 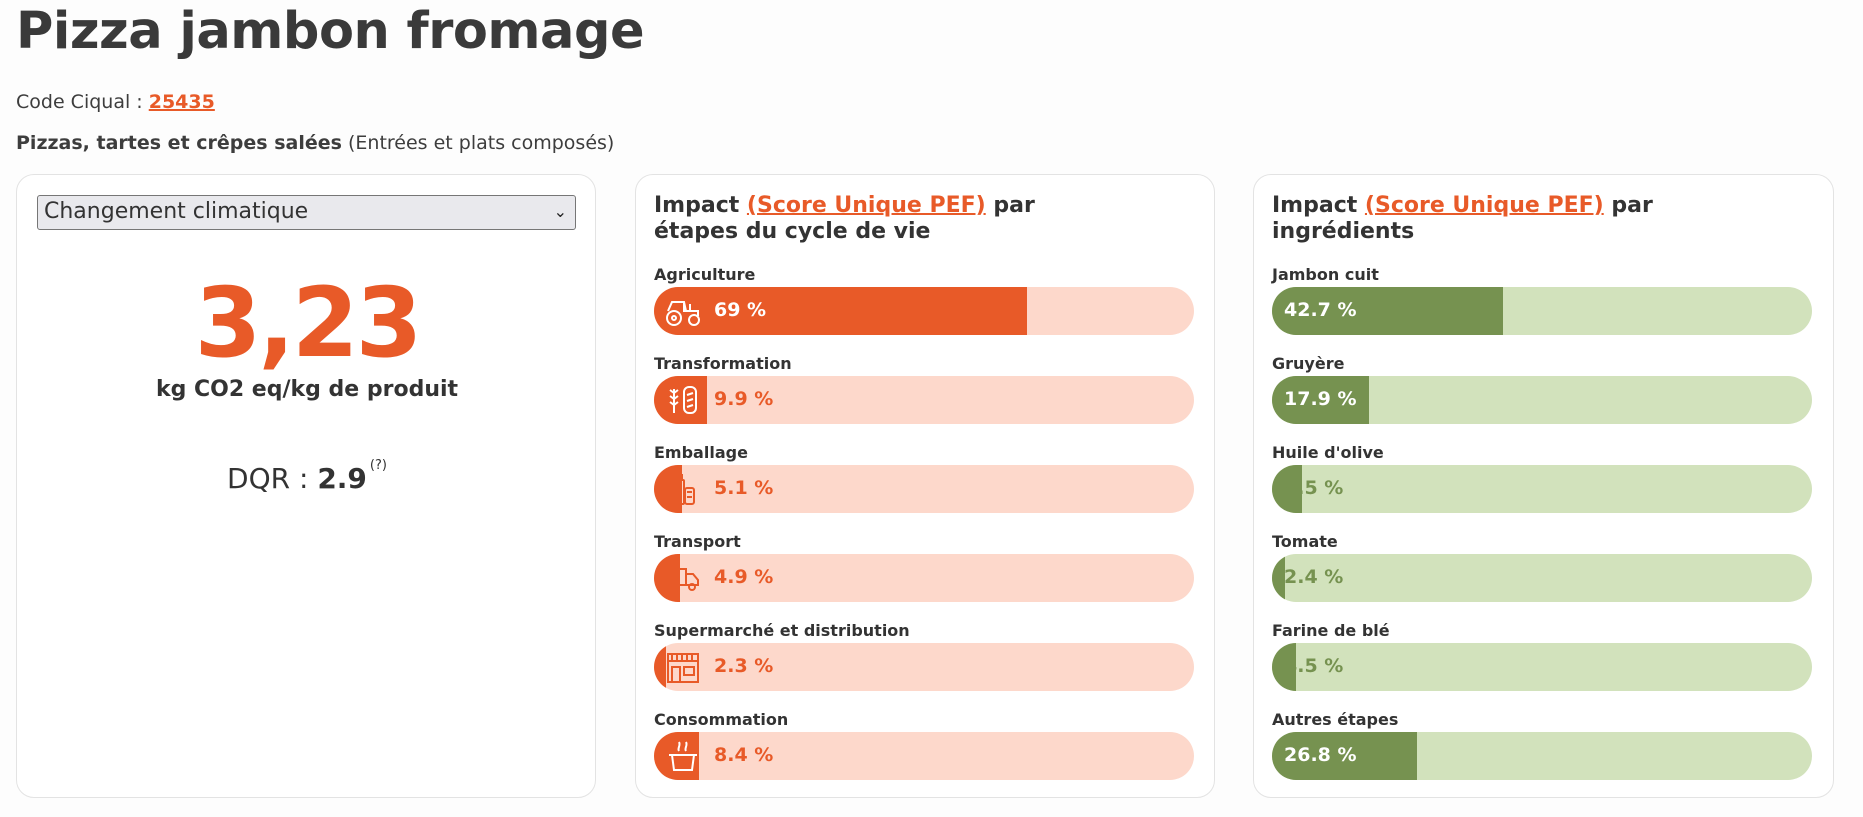 I want to click on ciqual-label: Code Ciqual :, so click(x=82, y=102).